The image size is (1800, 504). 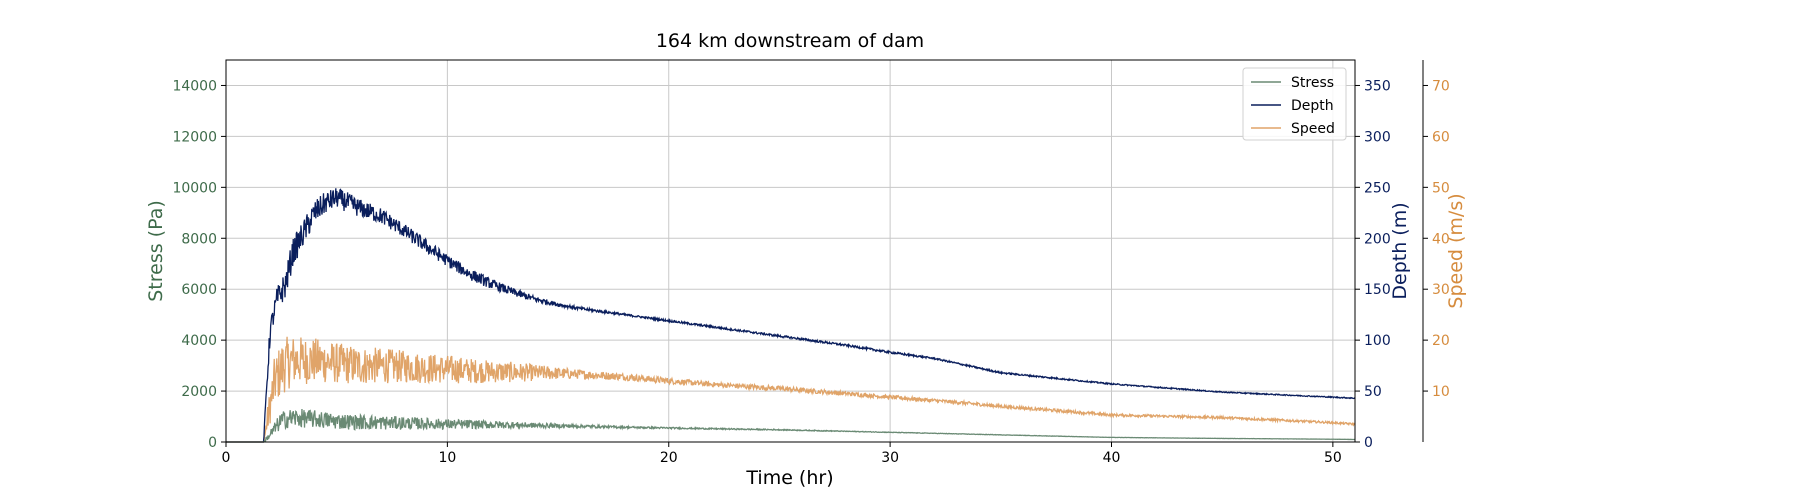 I want to click on y-tick-label-depth: 50, so click(x=1373, y=392).